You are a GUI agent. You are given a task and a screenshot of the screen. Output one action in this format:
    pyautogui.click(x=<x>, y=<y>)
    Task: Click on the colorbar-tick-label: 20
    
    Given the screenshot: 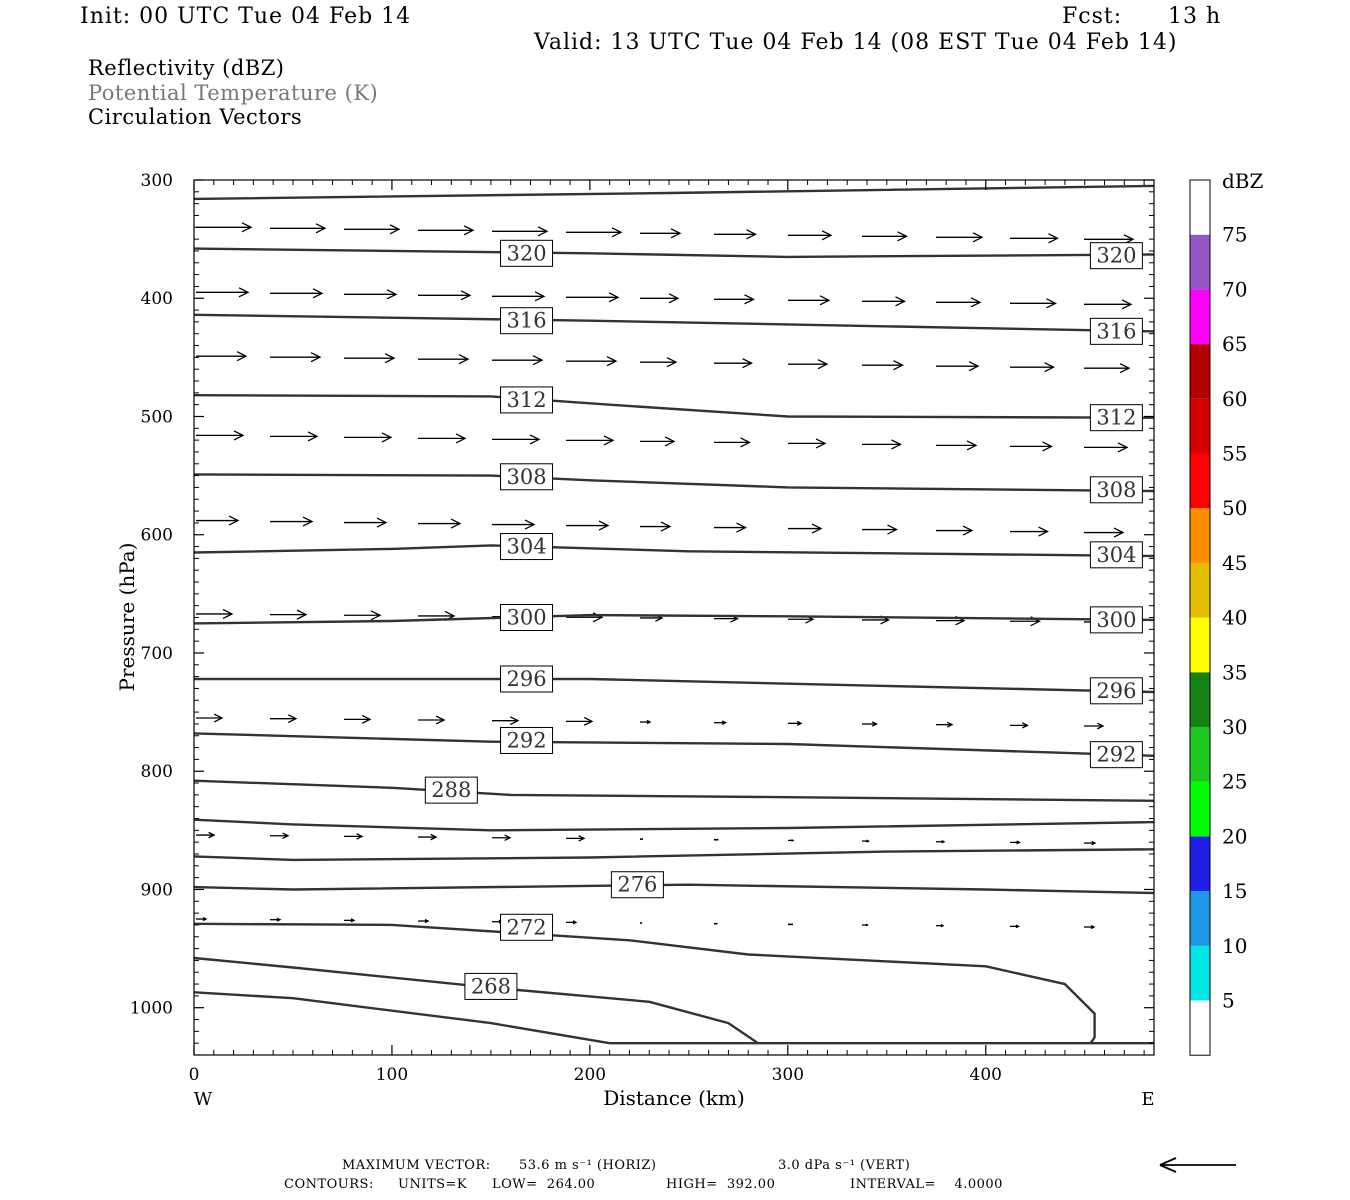 What is the action you would take?
    pyautogui.click(x=1234, y=836)
    